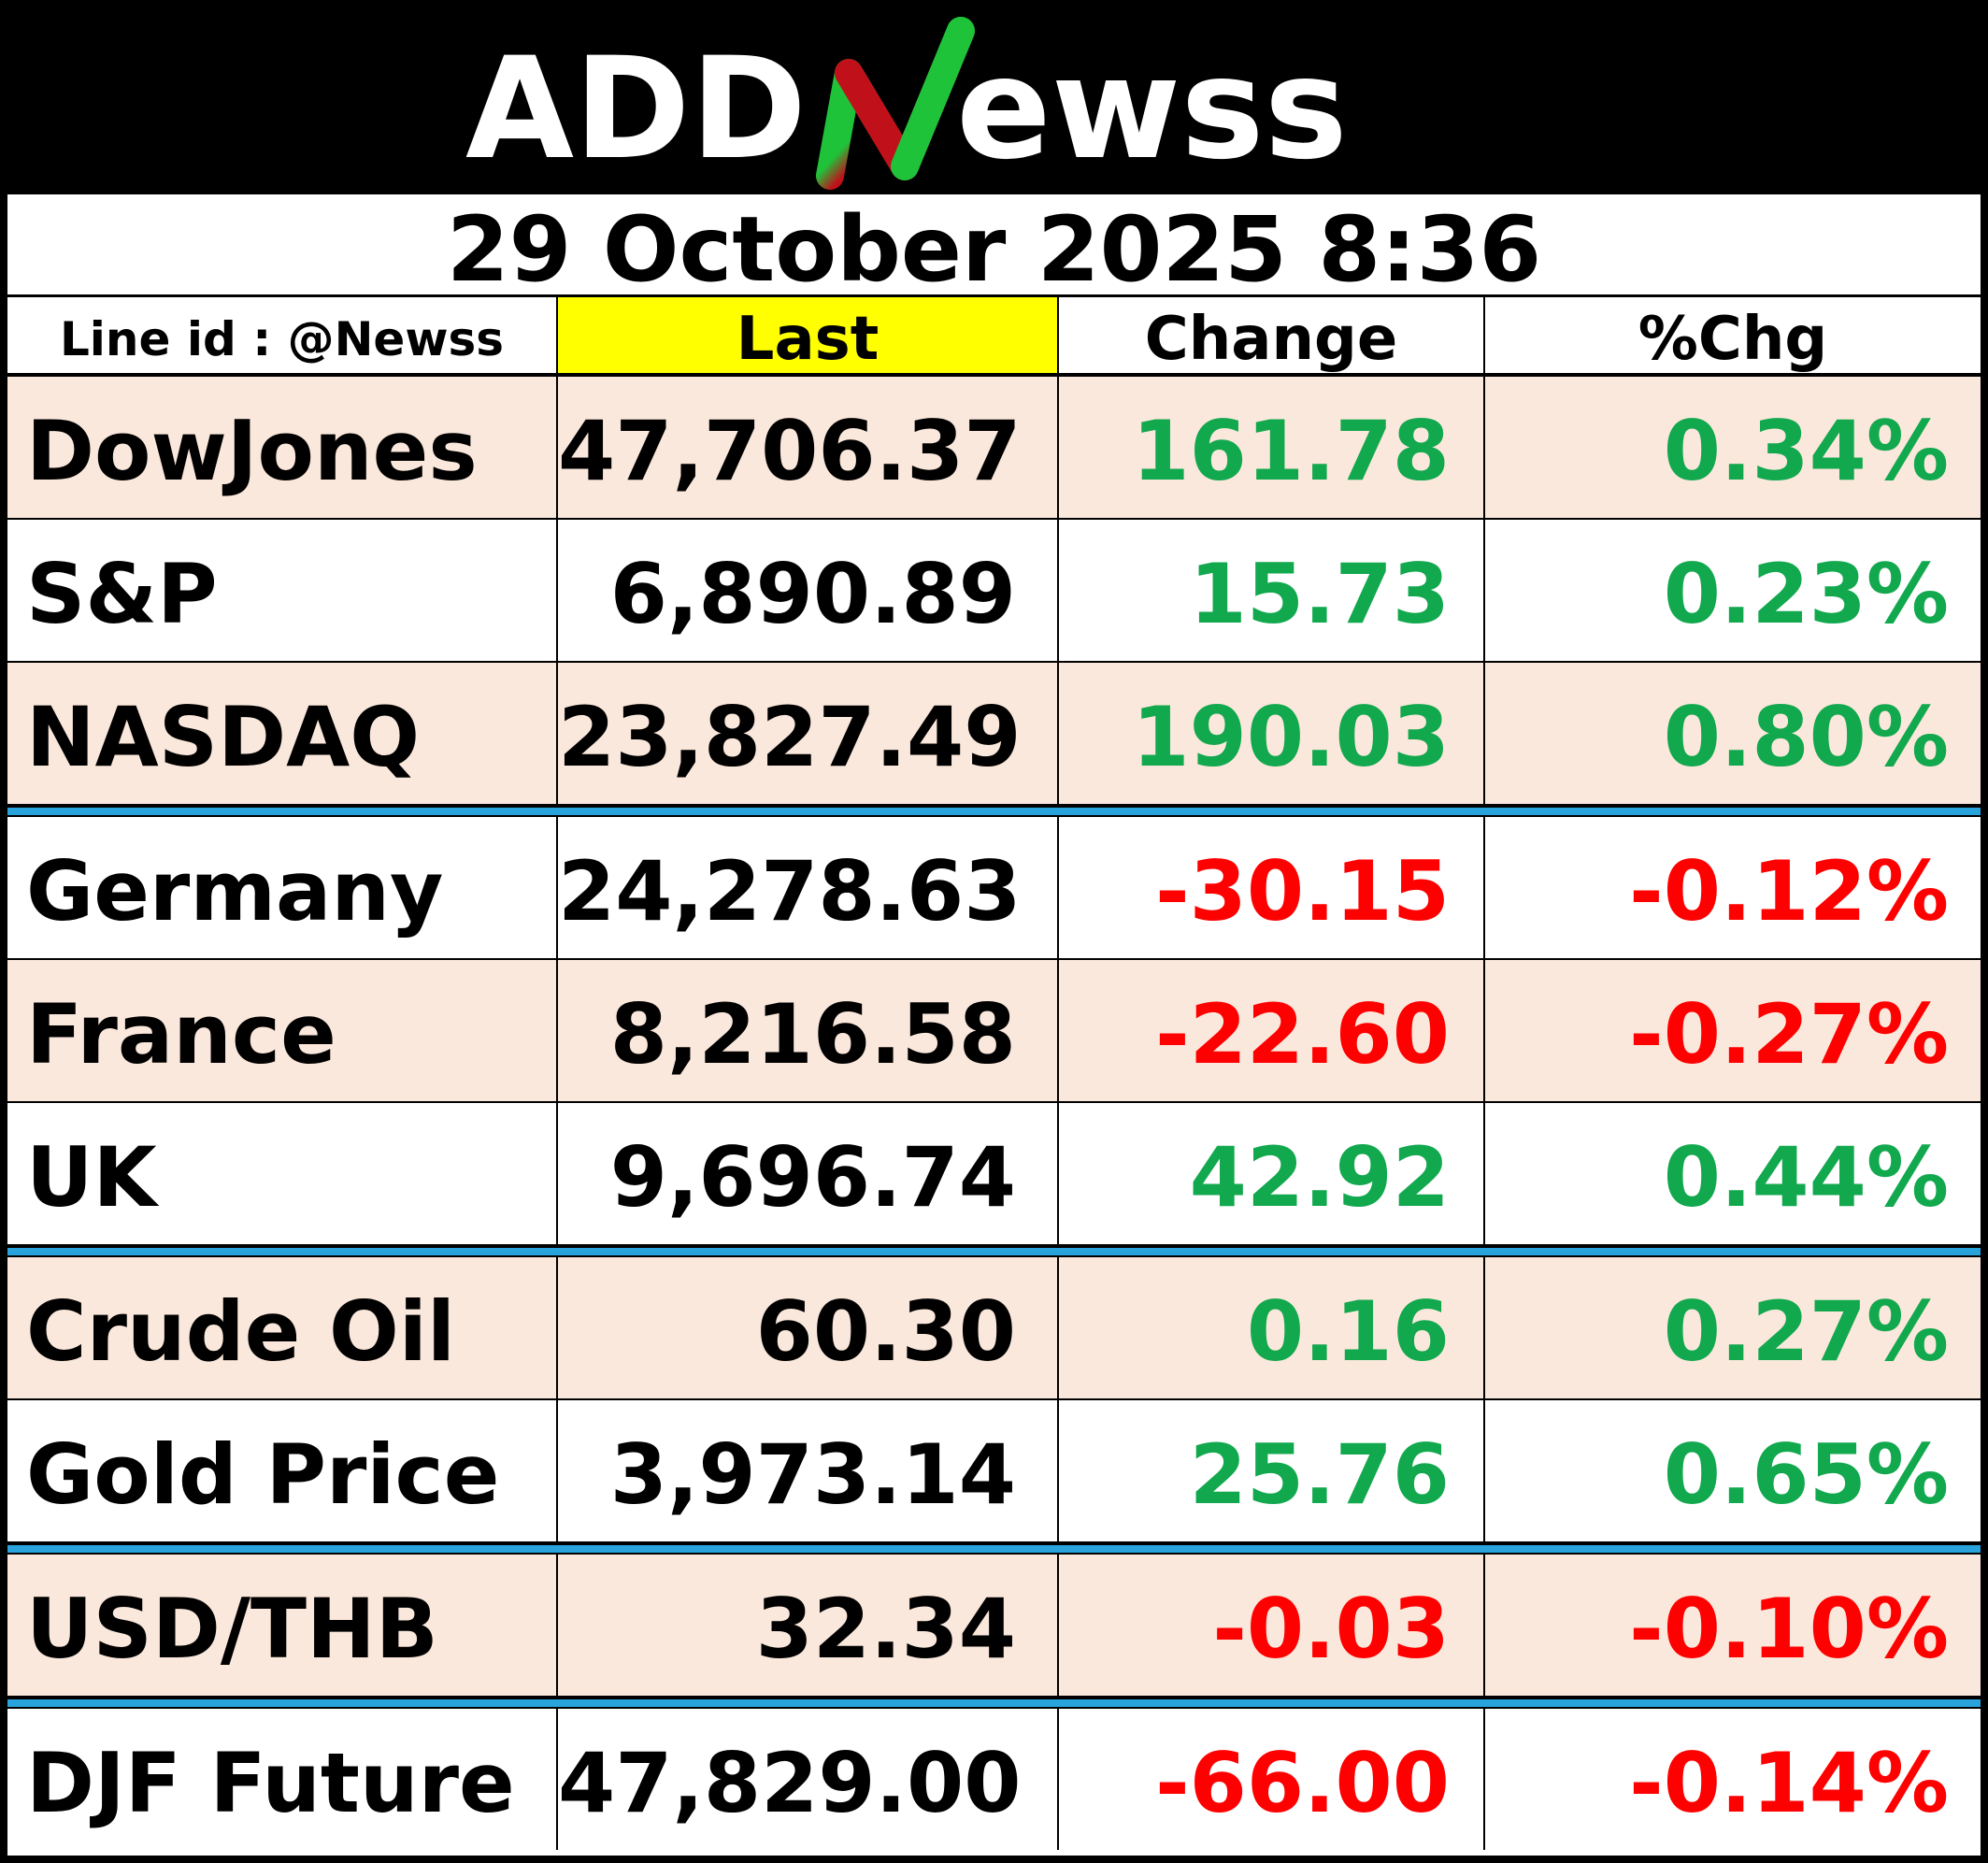  Describe the element at coordinates (282, 888) in the screenshot. I see `row-name: Germany` at that location.